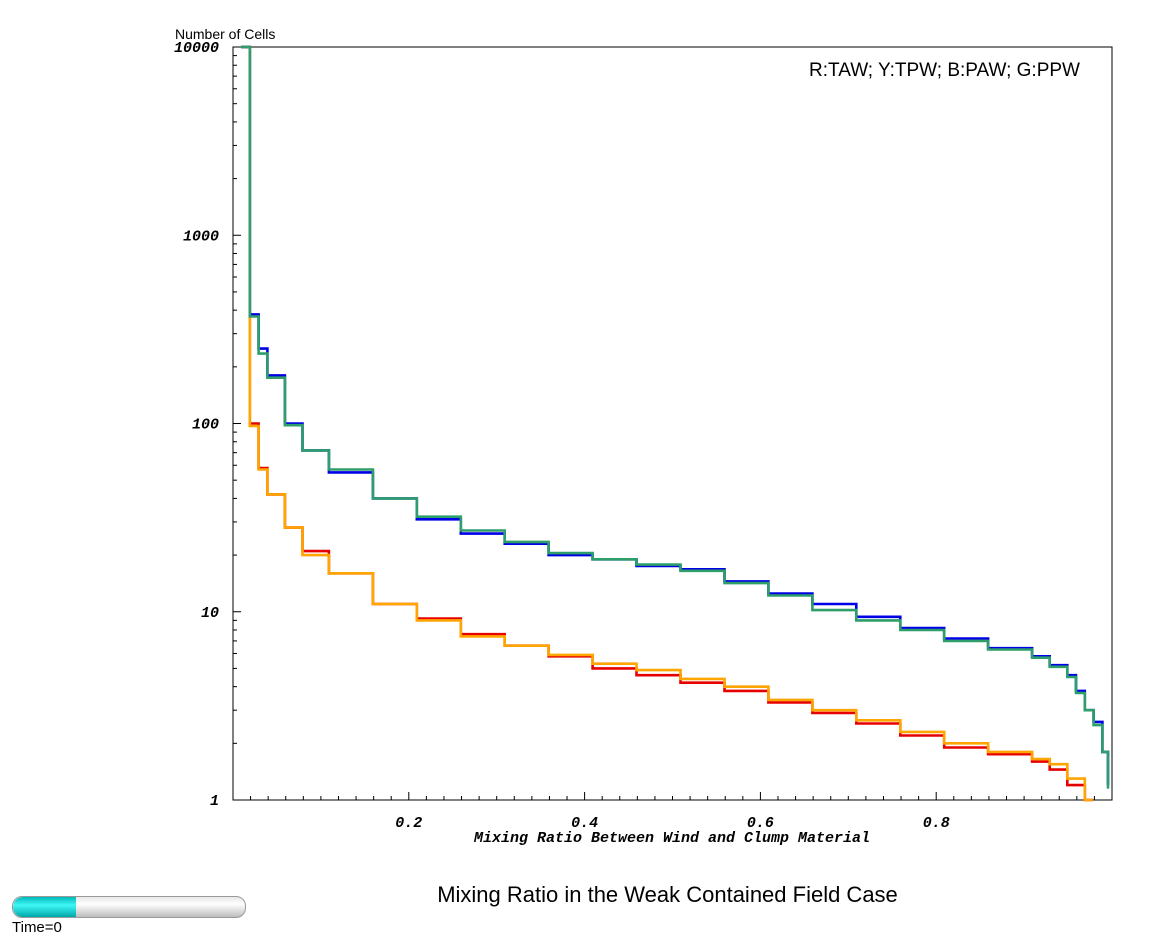  Describe the element at coordinates (408, 823) in the screenshot. I see `x-tick-label: 0.2` at that location.